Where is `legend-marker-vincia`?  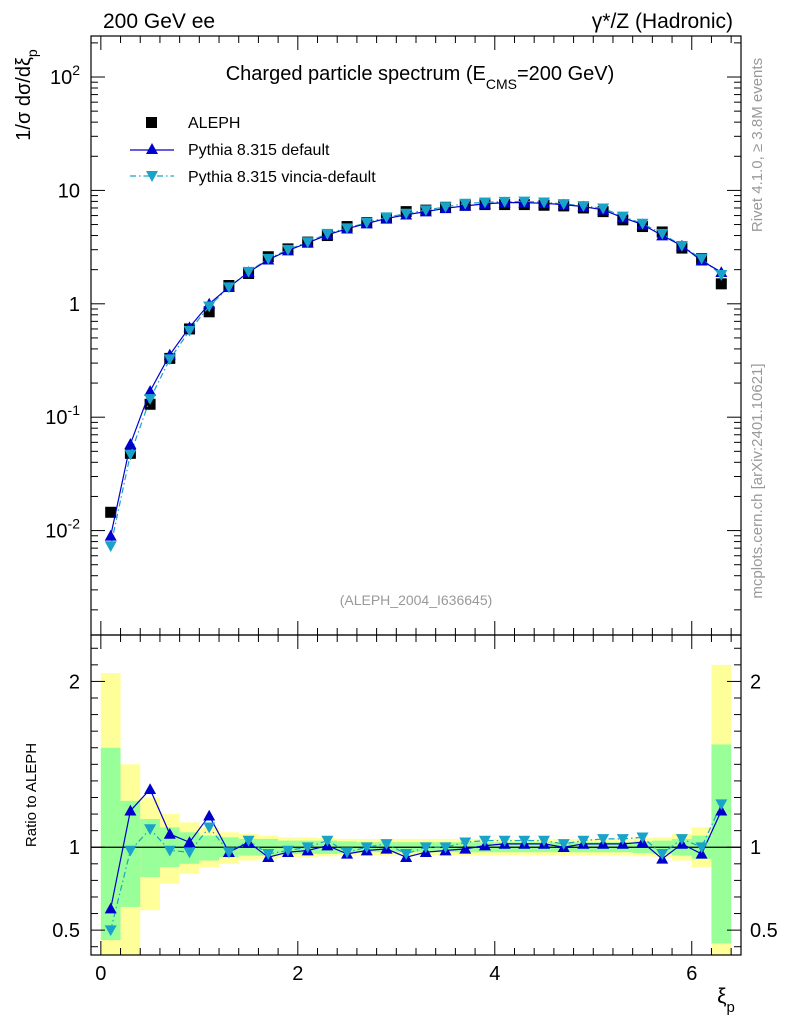 legend-marker-vincia is located at coordinates (152, 176).